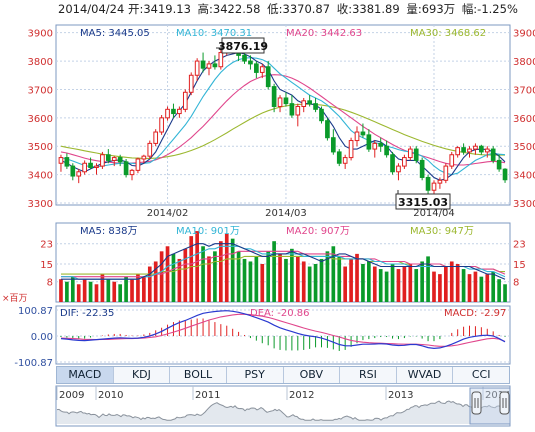  What do you see at coordinates (91, 9) in the screenshot?
I see `header-date: 2014/04/24` at bounding box center [91, 9].